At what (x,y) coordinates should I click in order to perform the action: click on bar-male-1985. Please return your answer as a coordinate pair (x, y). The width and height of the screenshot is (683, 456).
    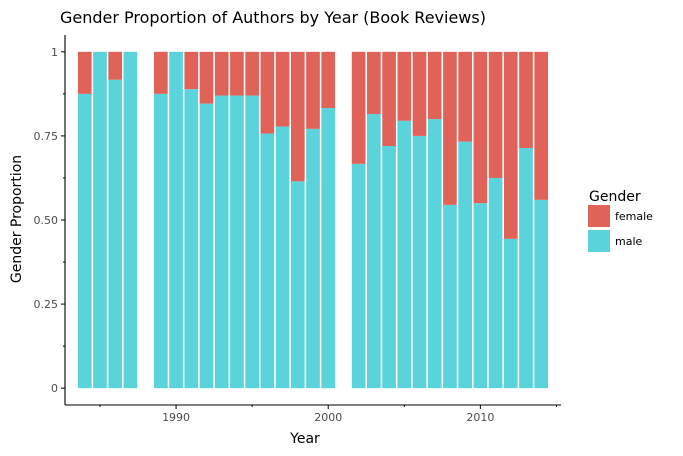
    Looking at the image, I should click on (100, 220).